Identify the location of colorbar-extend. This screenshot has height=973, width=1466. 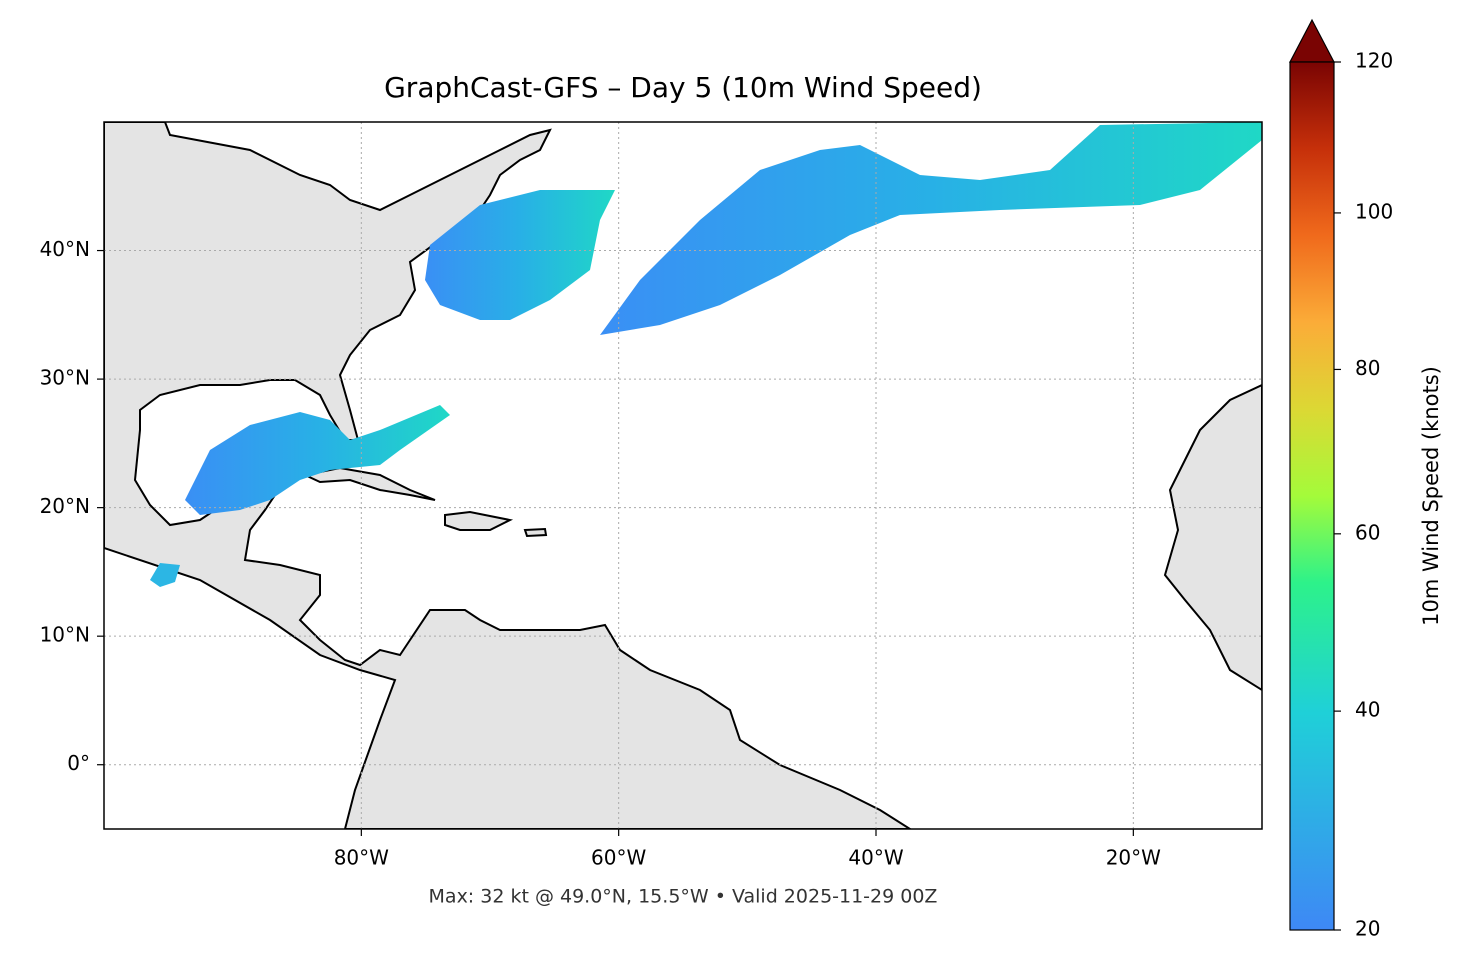
(1312, 40).